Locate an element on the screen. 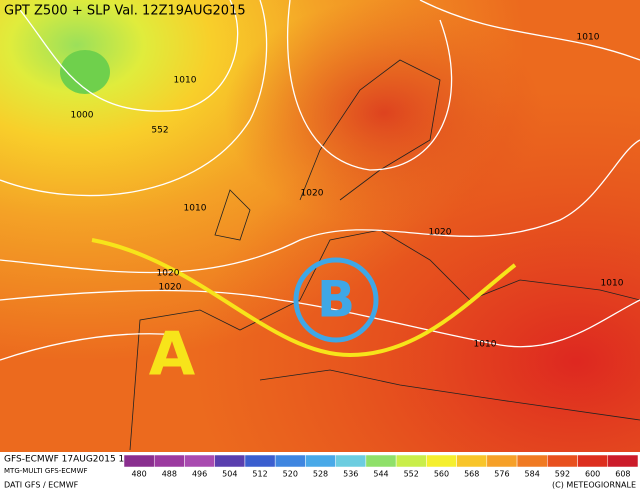 The height and width of the screenshot is (497, 640). low-label: B is located at coordinates (336, 300).